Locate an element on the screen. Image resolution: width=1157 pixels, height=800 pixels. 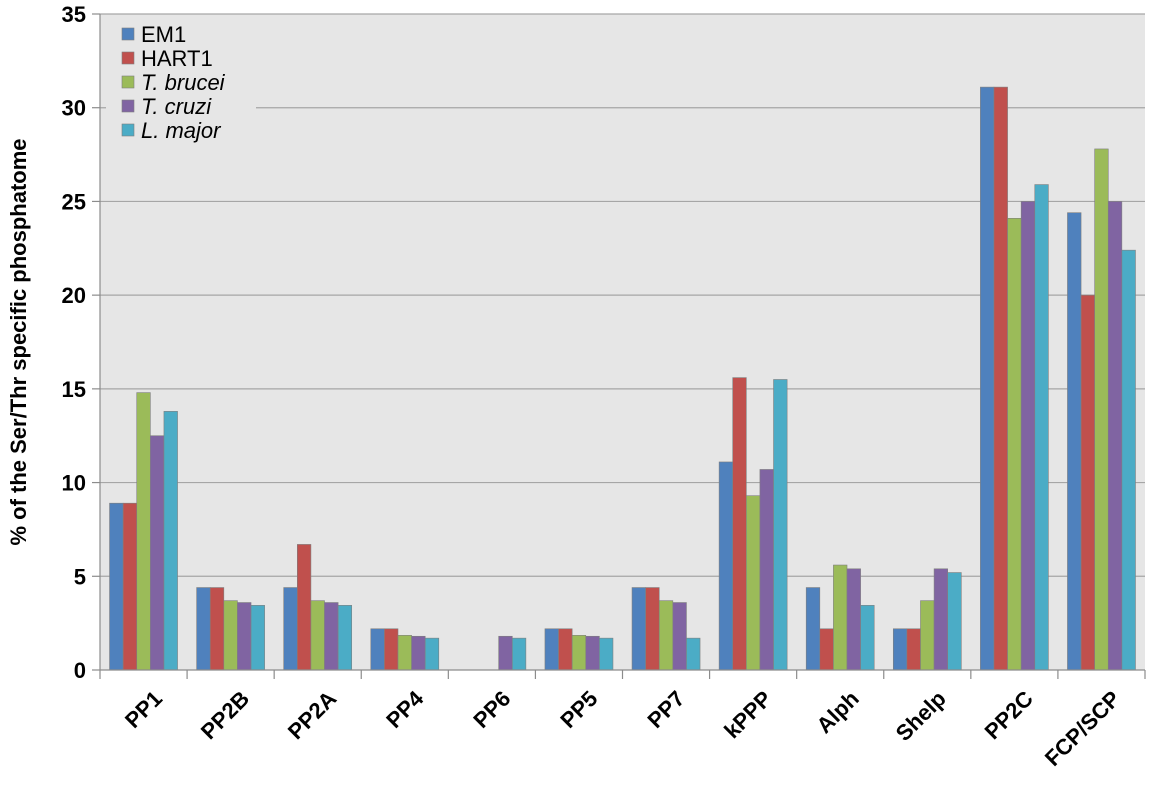
x-tick-label: PP2B is located at coordinates (225, 715).